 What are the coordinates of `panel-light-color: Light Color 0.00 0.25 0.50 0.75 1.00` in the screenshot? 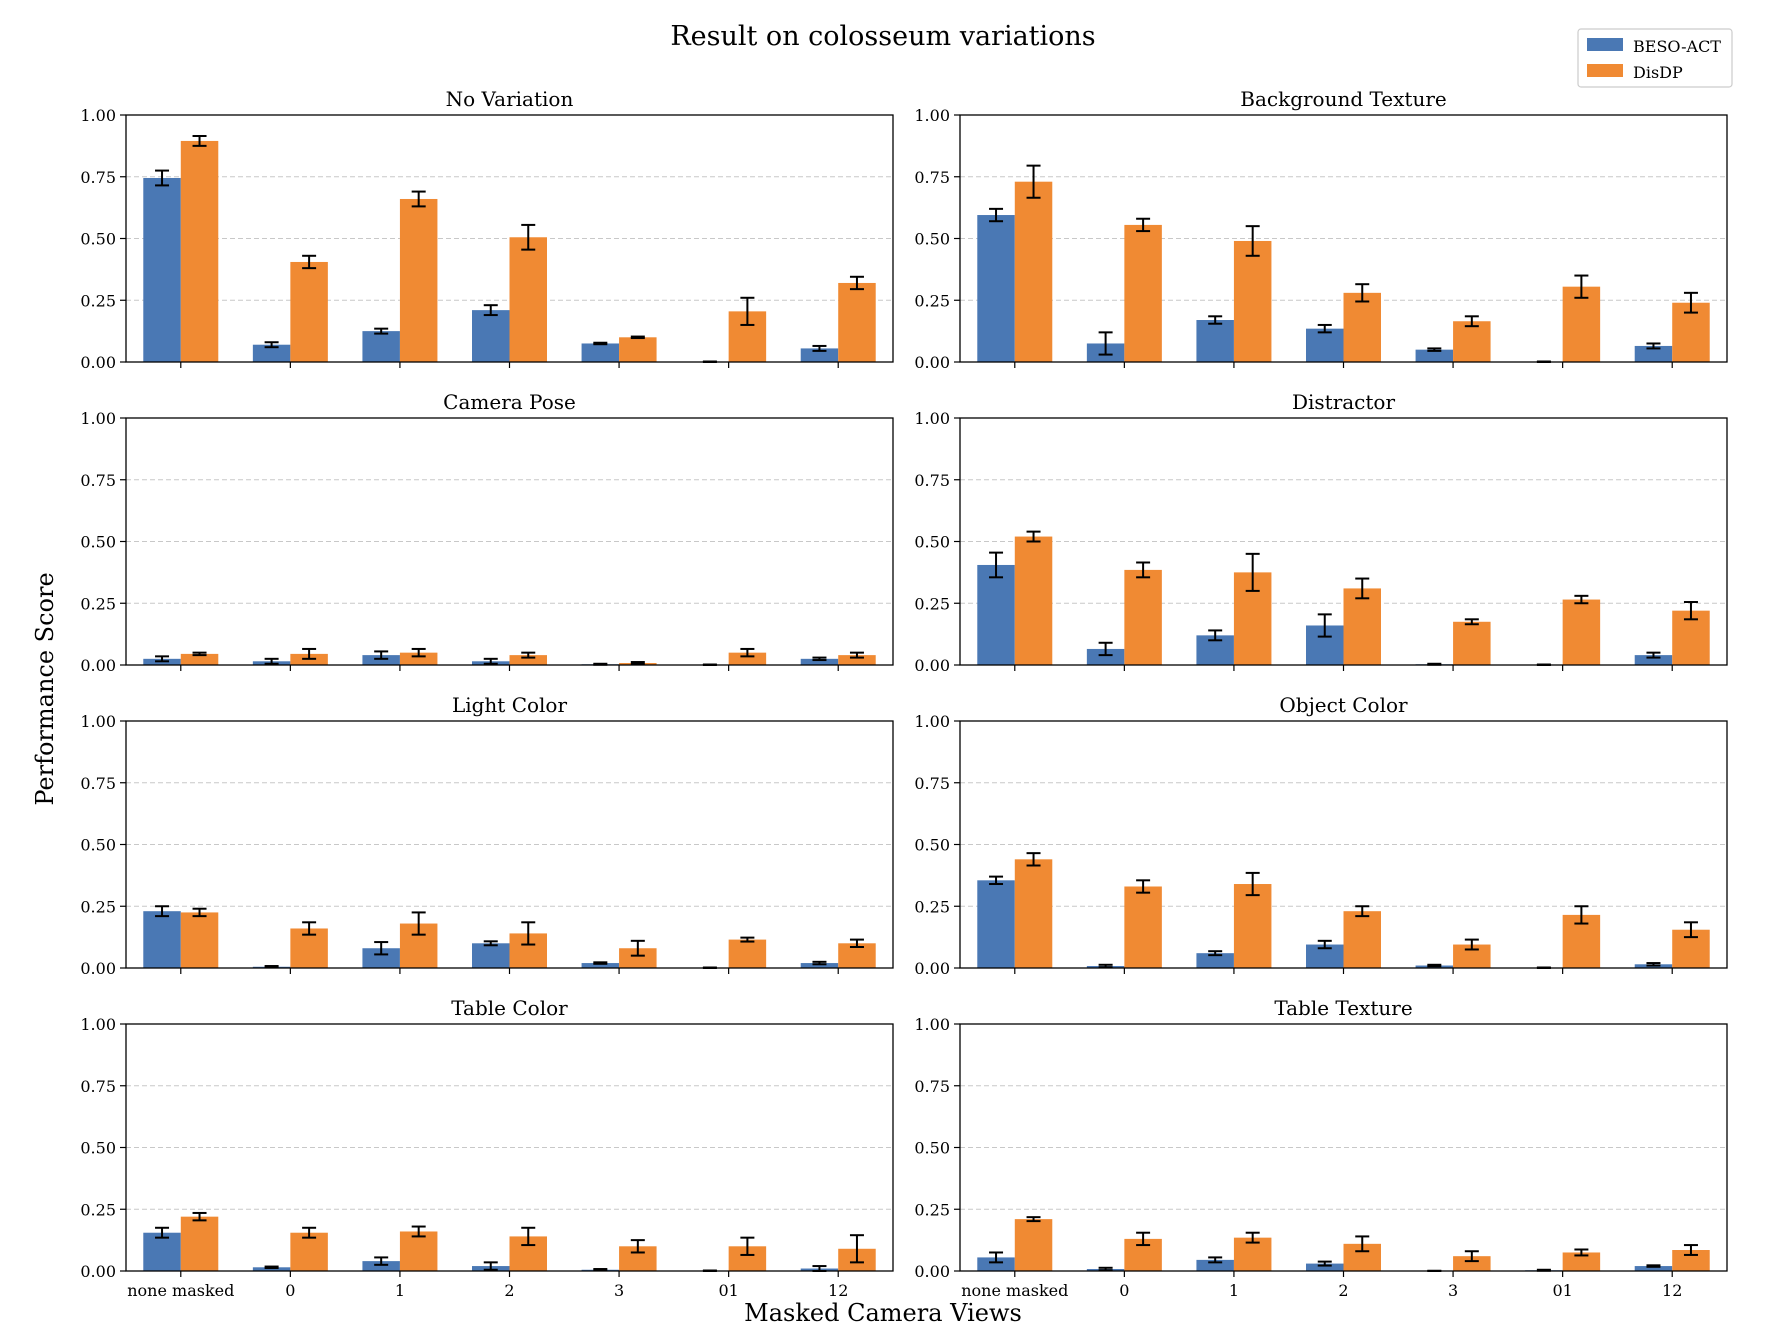 It's located at (487, 835).